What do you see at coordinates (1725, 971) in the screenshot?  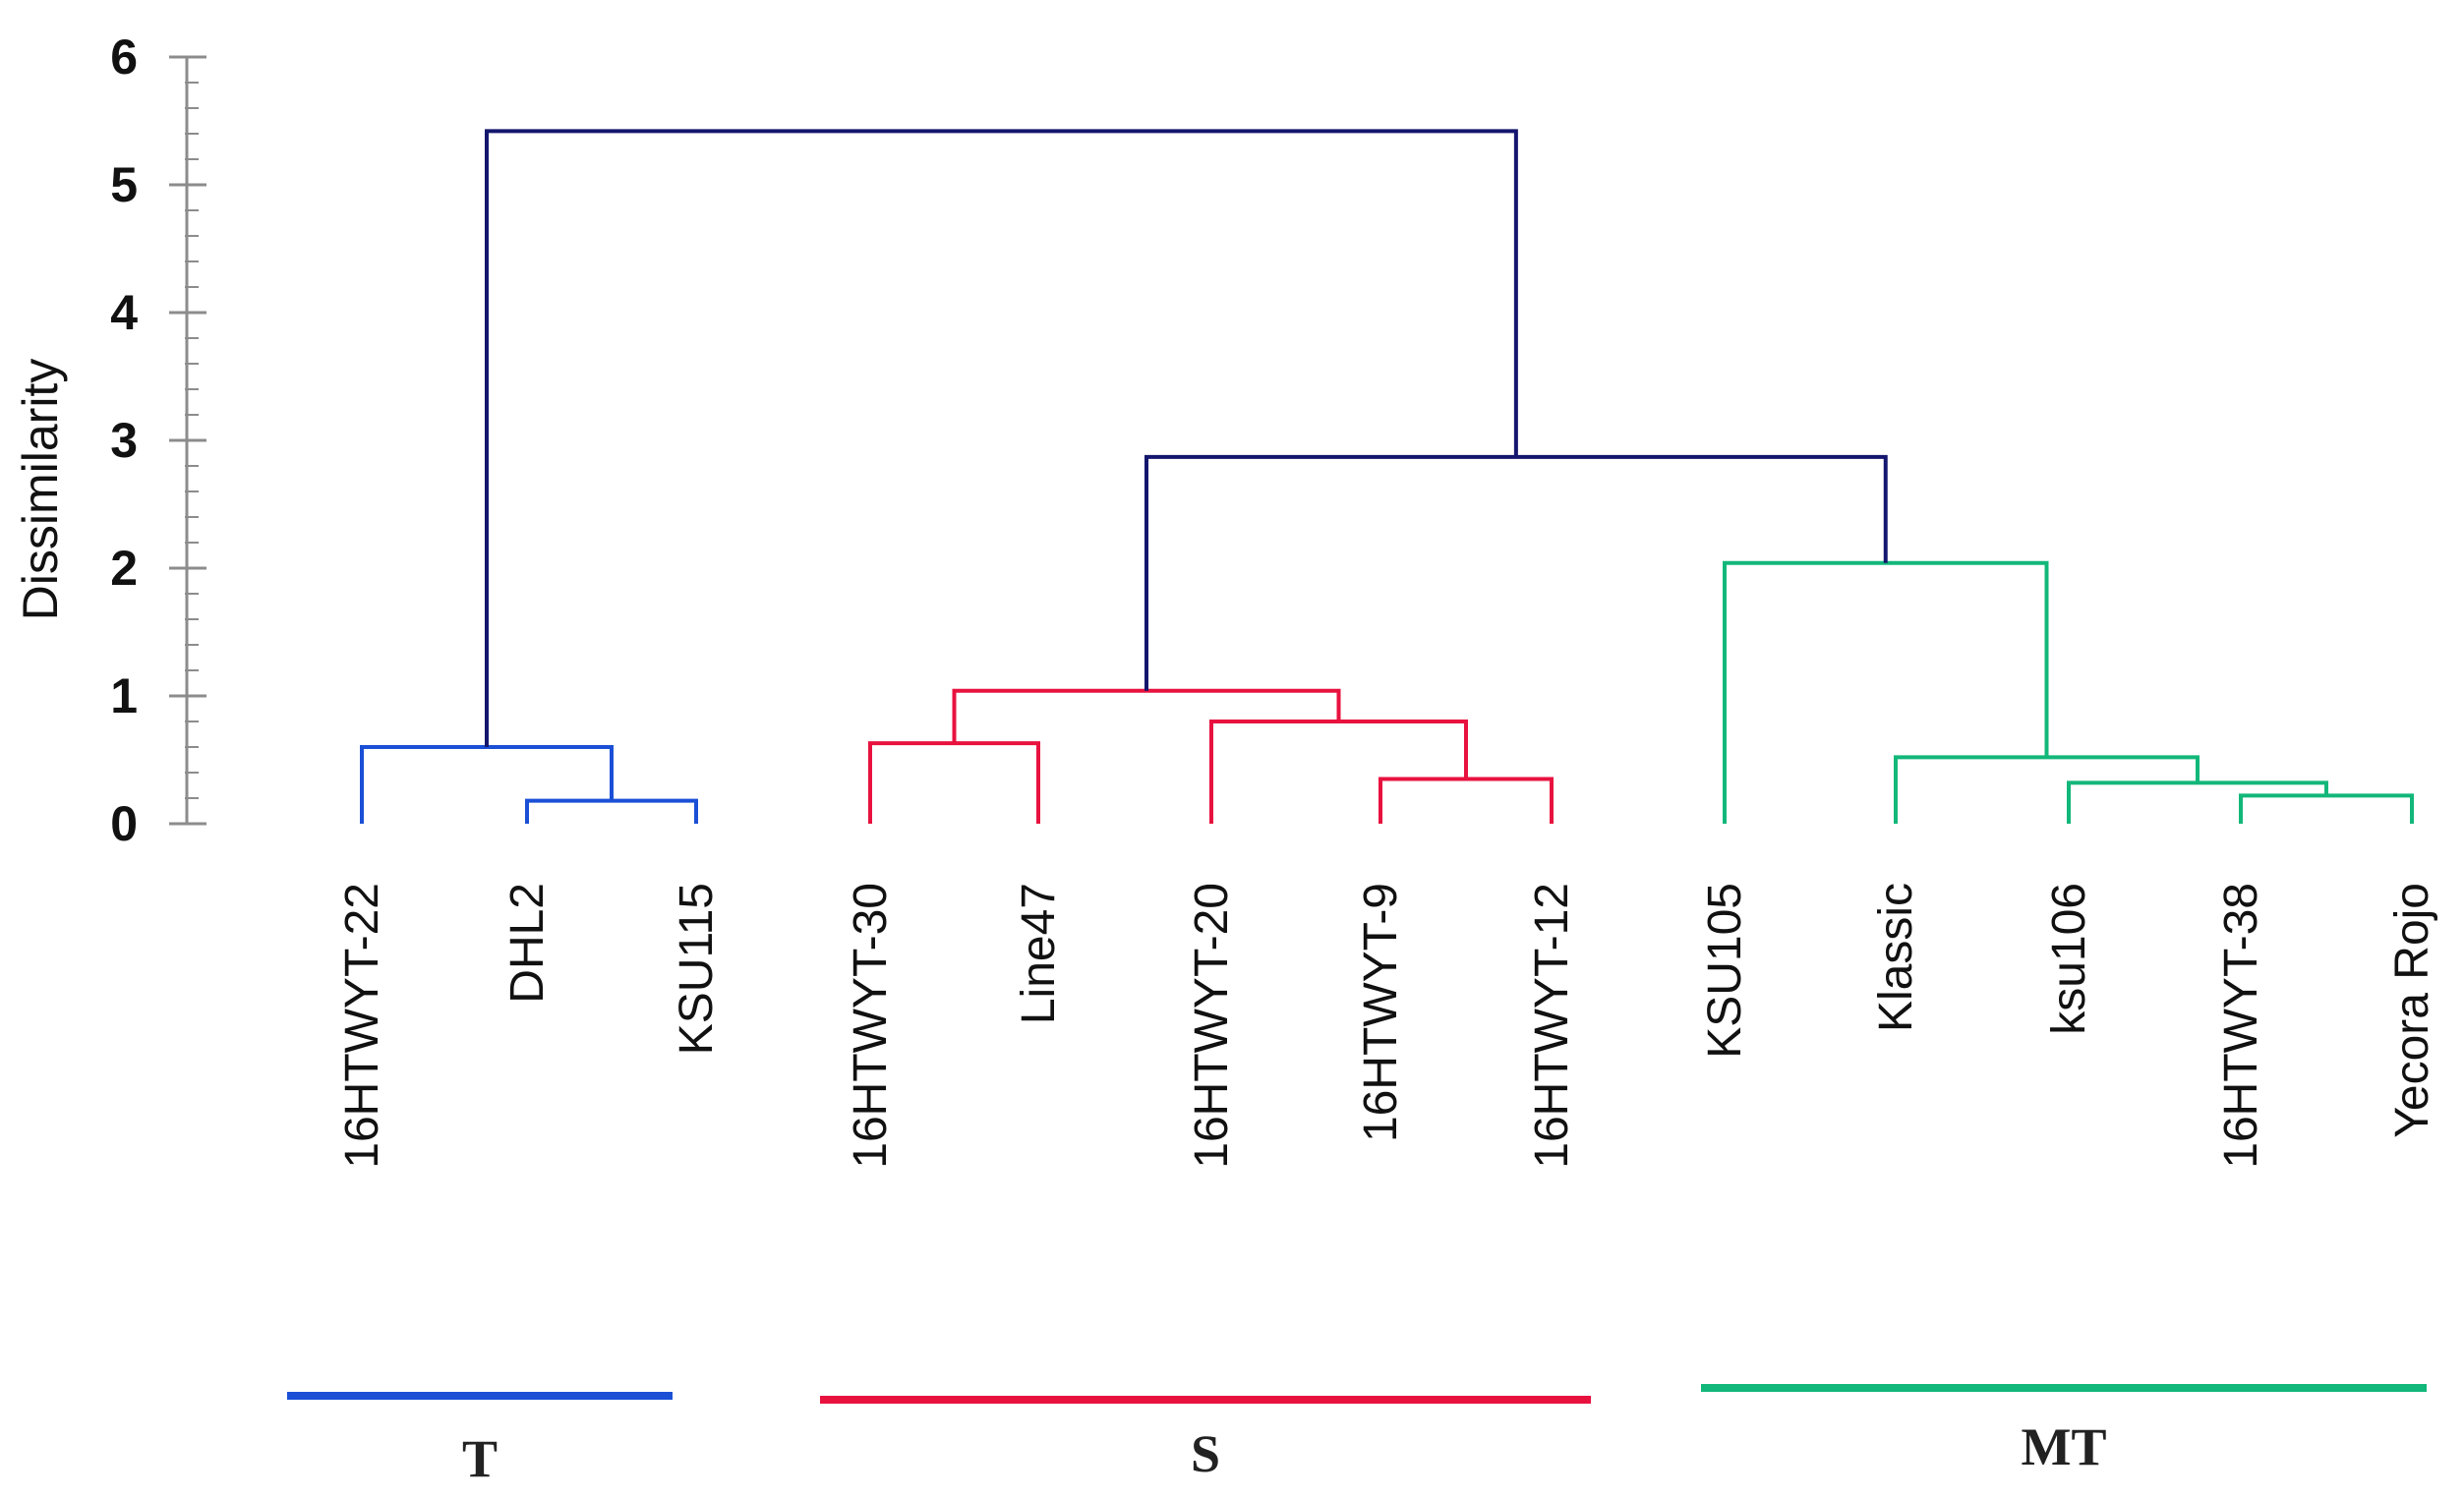 I see `leaf-label: KSU105` at bounding box center [1725, 971].